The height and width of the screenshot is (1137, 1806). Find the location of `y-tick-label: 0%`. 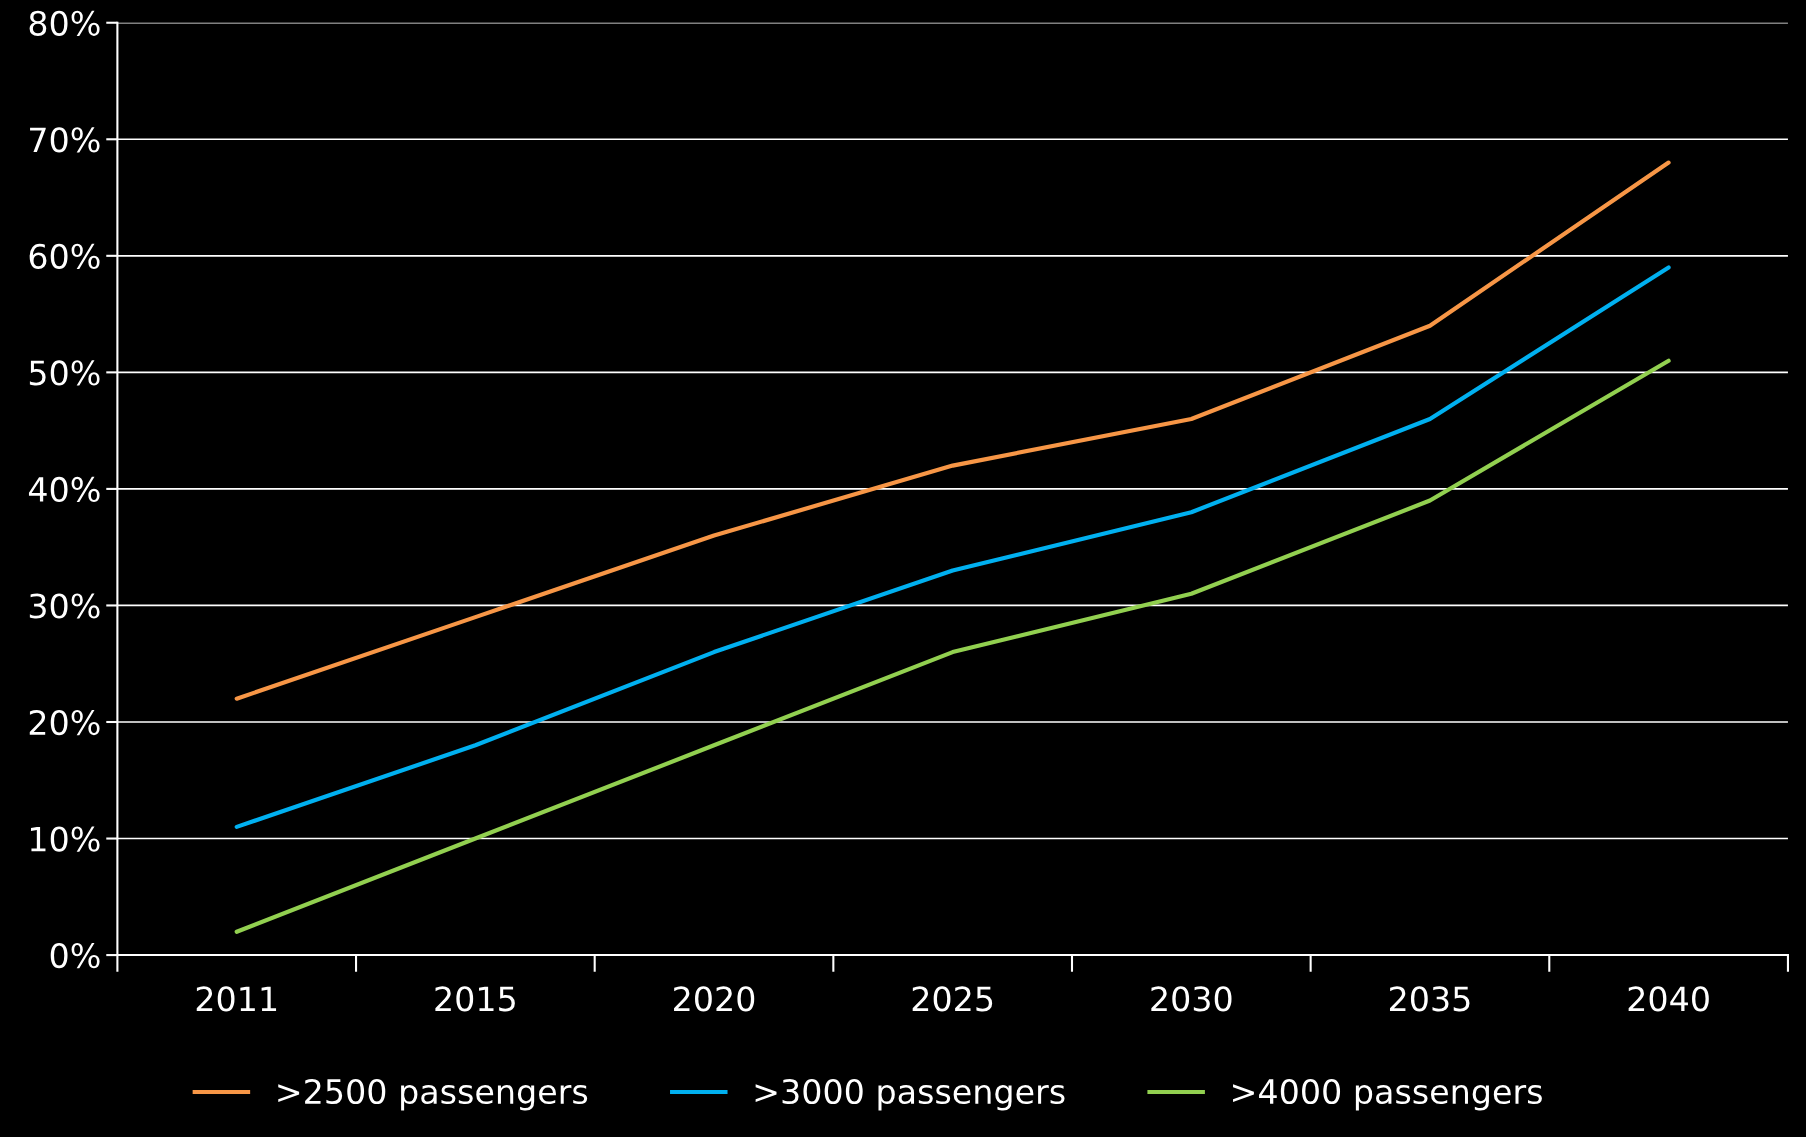

y-tick-label: 0% is located at coordinates (75, 956).